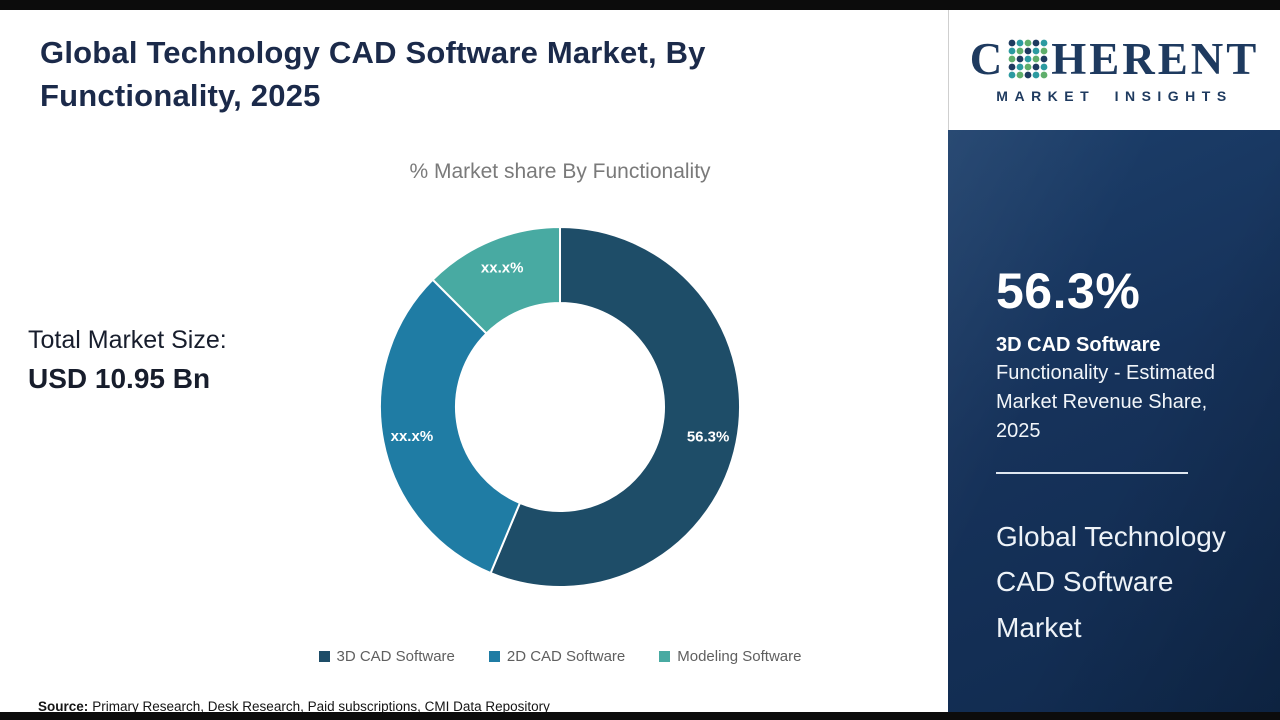 The image size is (1280, 720). I want to click on logo-dot-grid-icon, so click(1028, 59).